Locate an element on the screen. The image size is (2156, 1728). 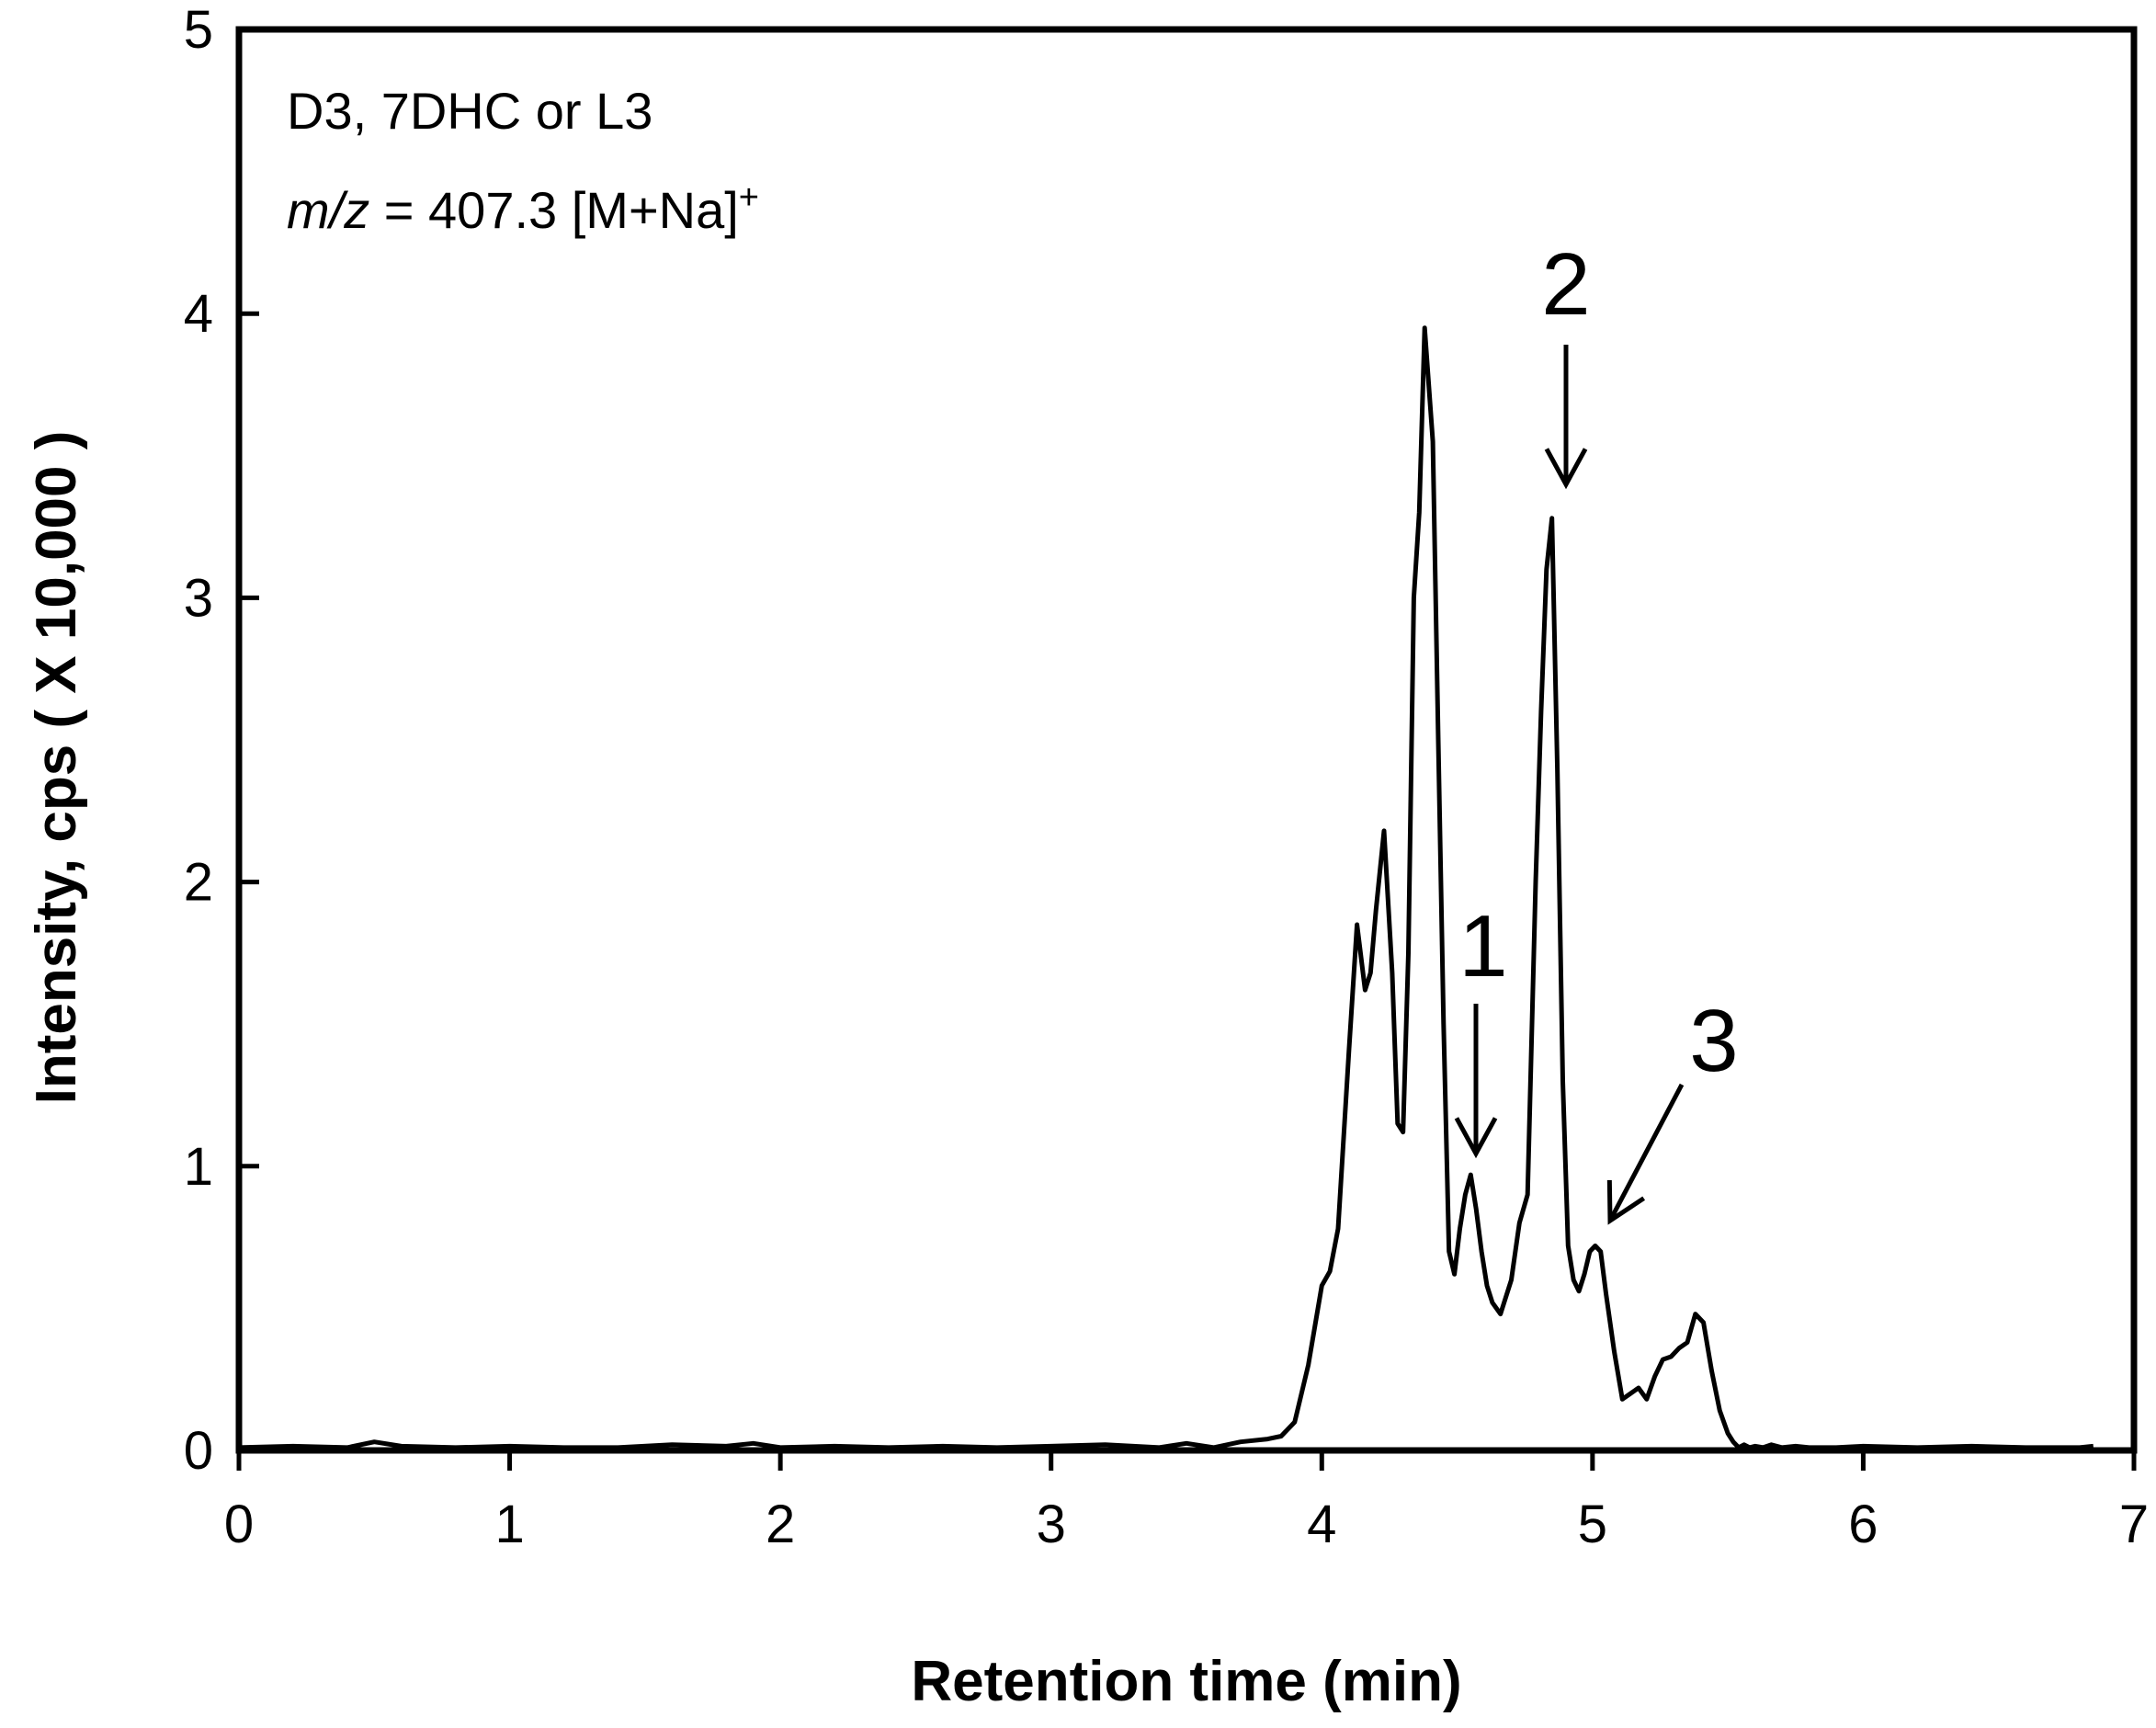
y-axis-title: Intensity, cps ( X 10,000 ) is located at coordinates (56, 768).